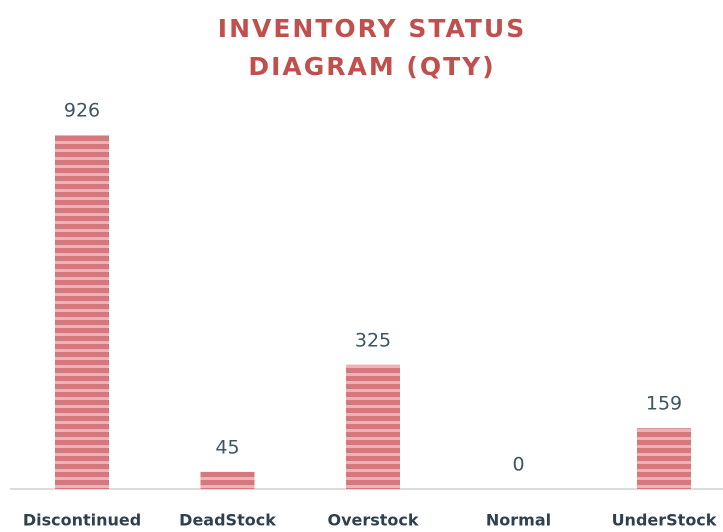 The image size is (723, 532). I want to click on value-label: 159, so click(664, 404).